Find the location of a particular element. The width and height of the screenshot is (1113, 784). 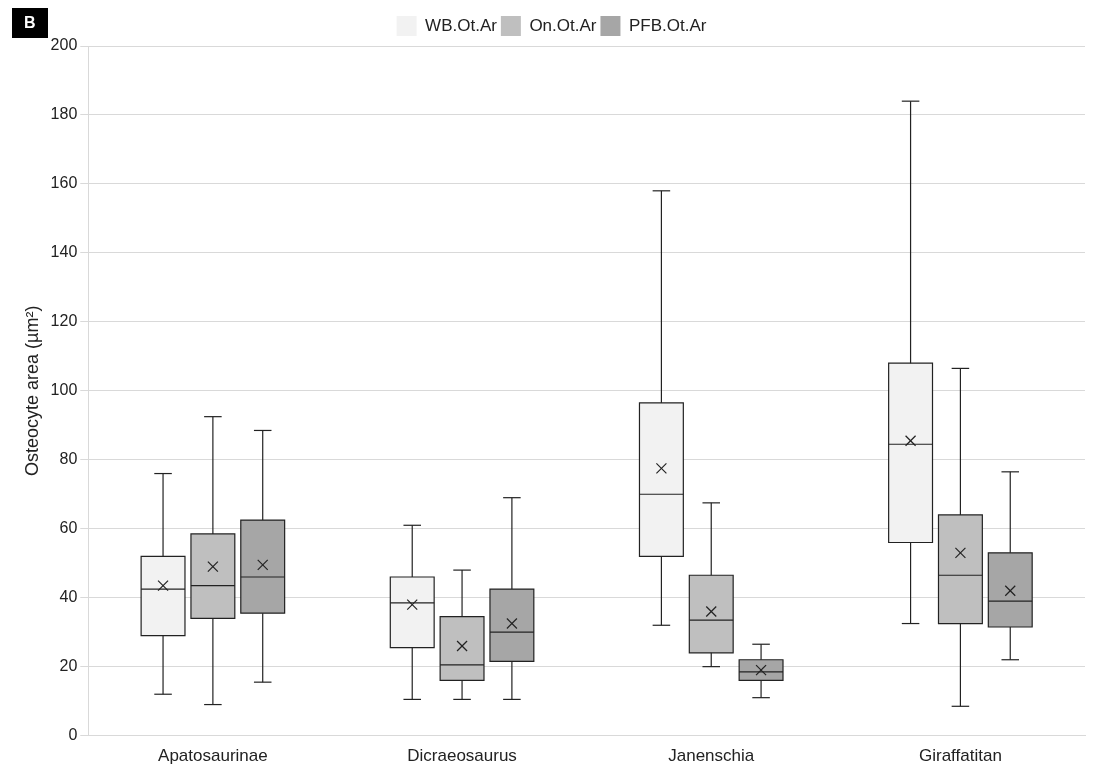

x-tick-label: Apatosaurinae is located at coordinates (213, 756).